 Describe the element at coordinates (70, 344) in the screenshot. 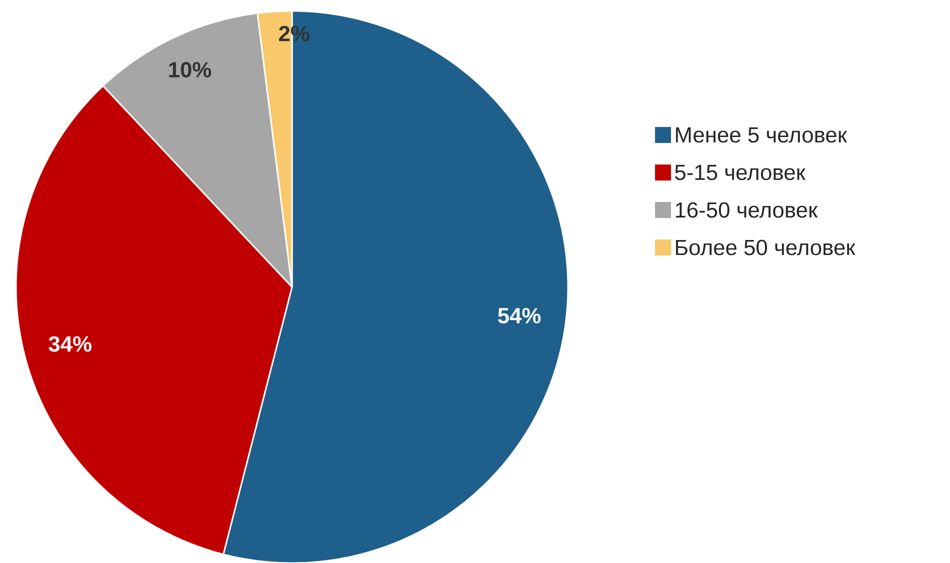

I see `data-label: 34%` at that location.